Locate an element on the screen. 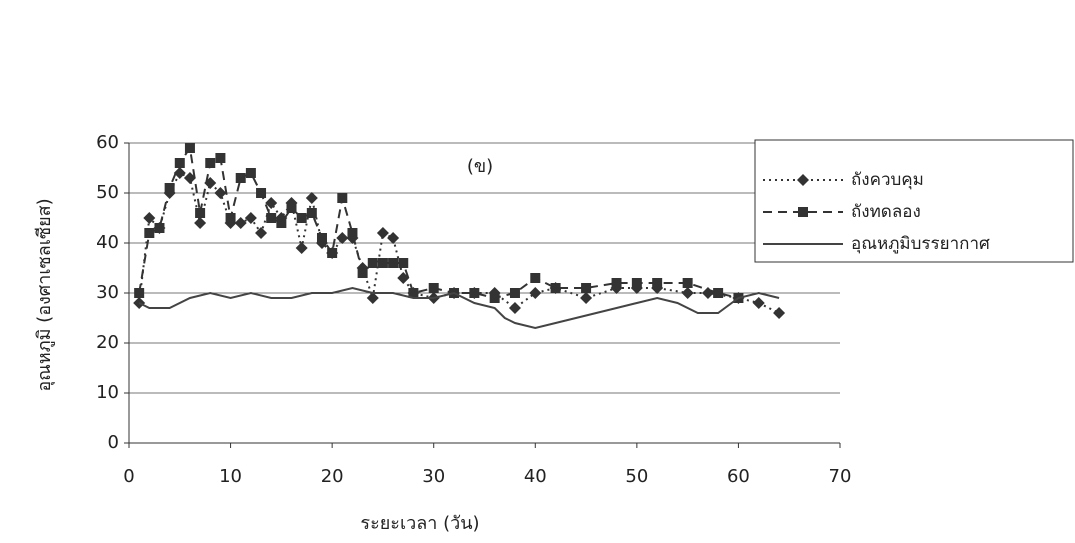 This screenshot has width=1075, height=543. y-tick-label: 60 is located at coordinates (107, 142).